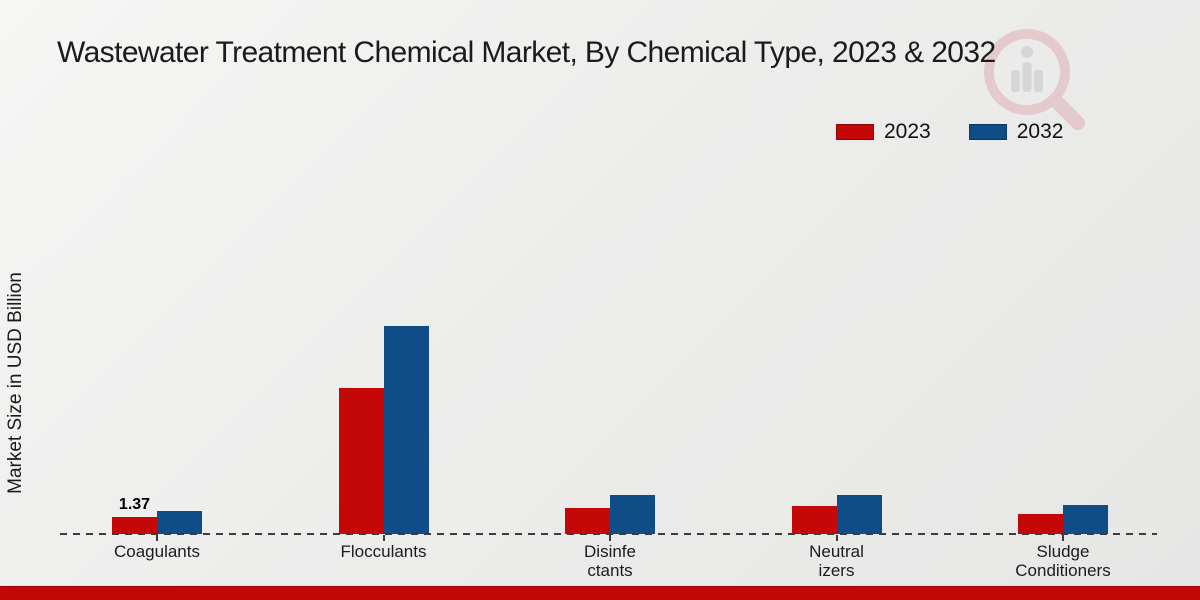 This screenshot has height=600, width=1200. I want to click on bar-2032-coagulants, so click(179, 522).